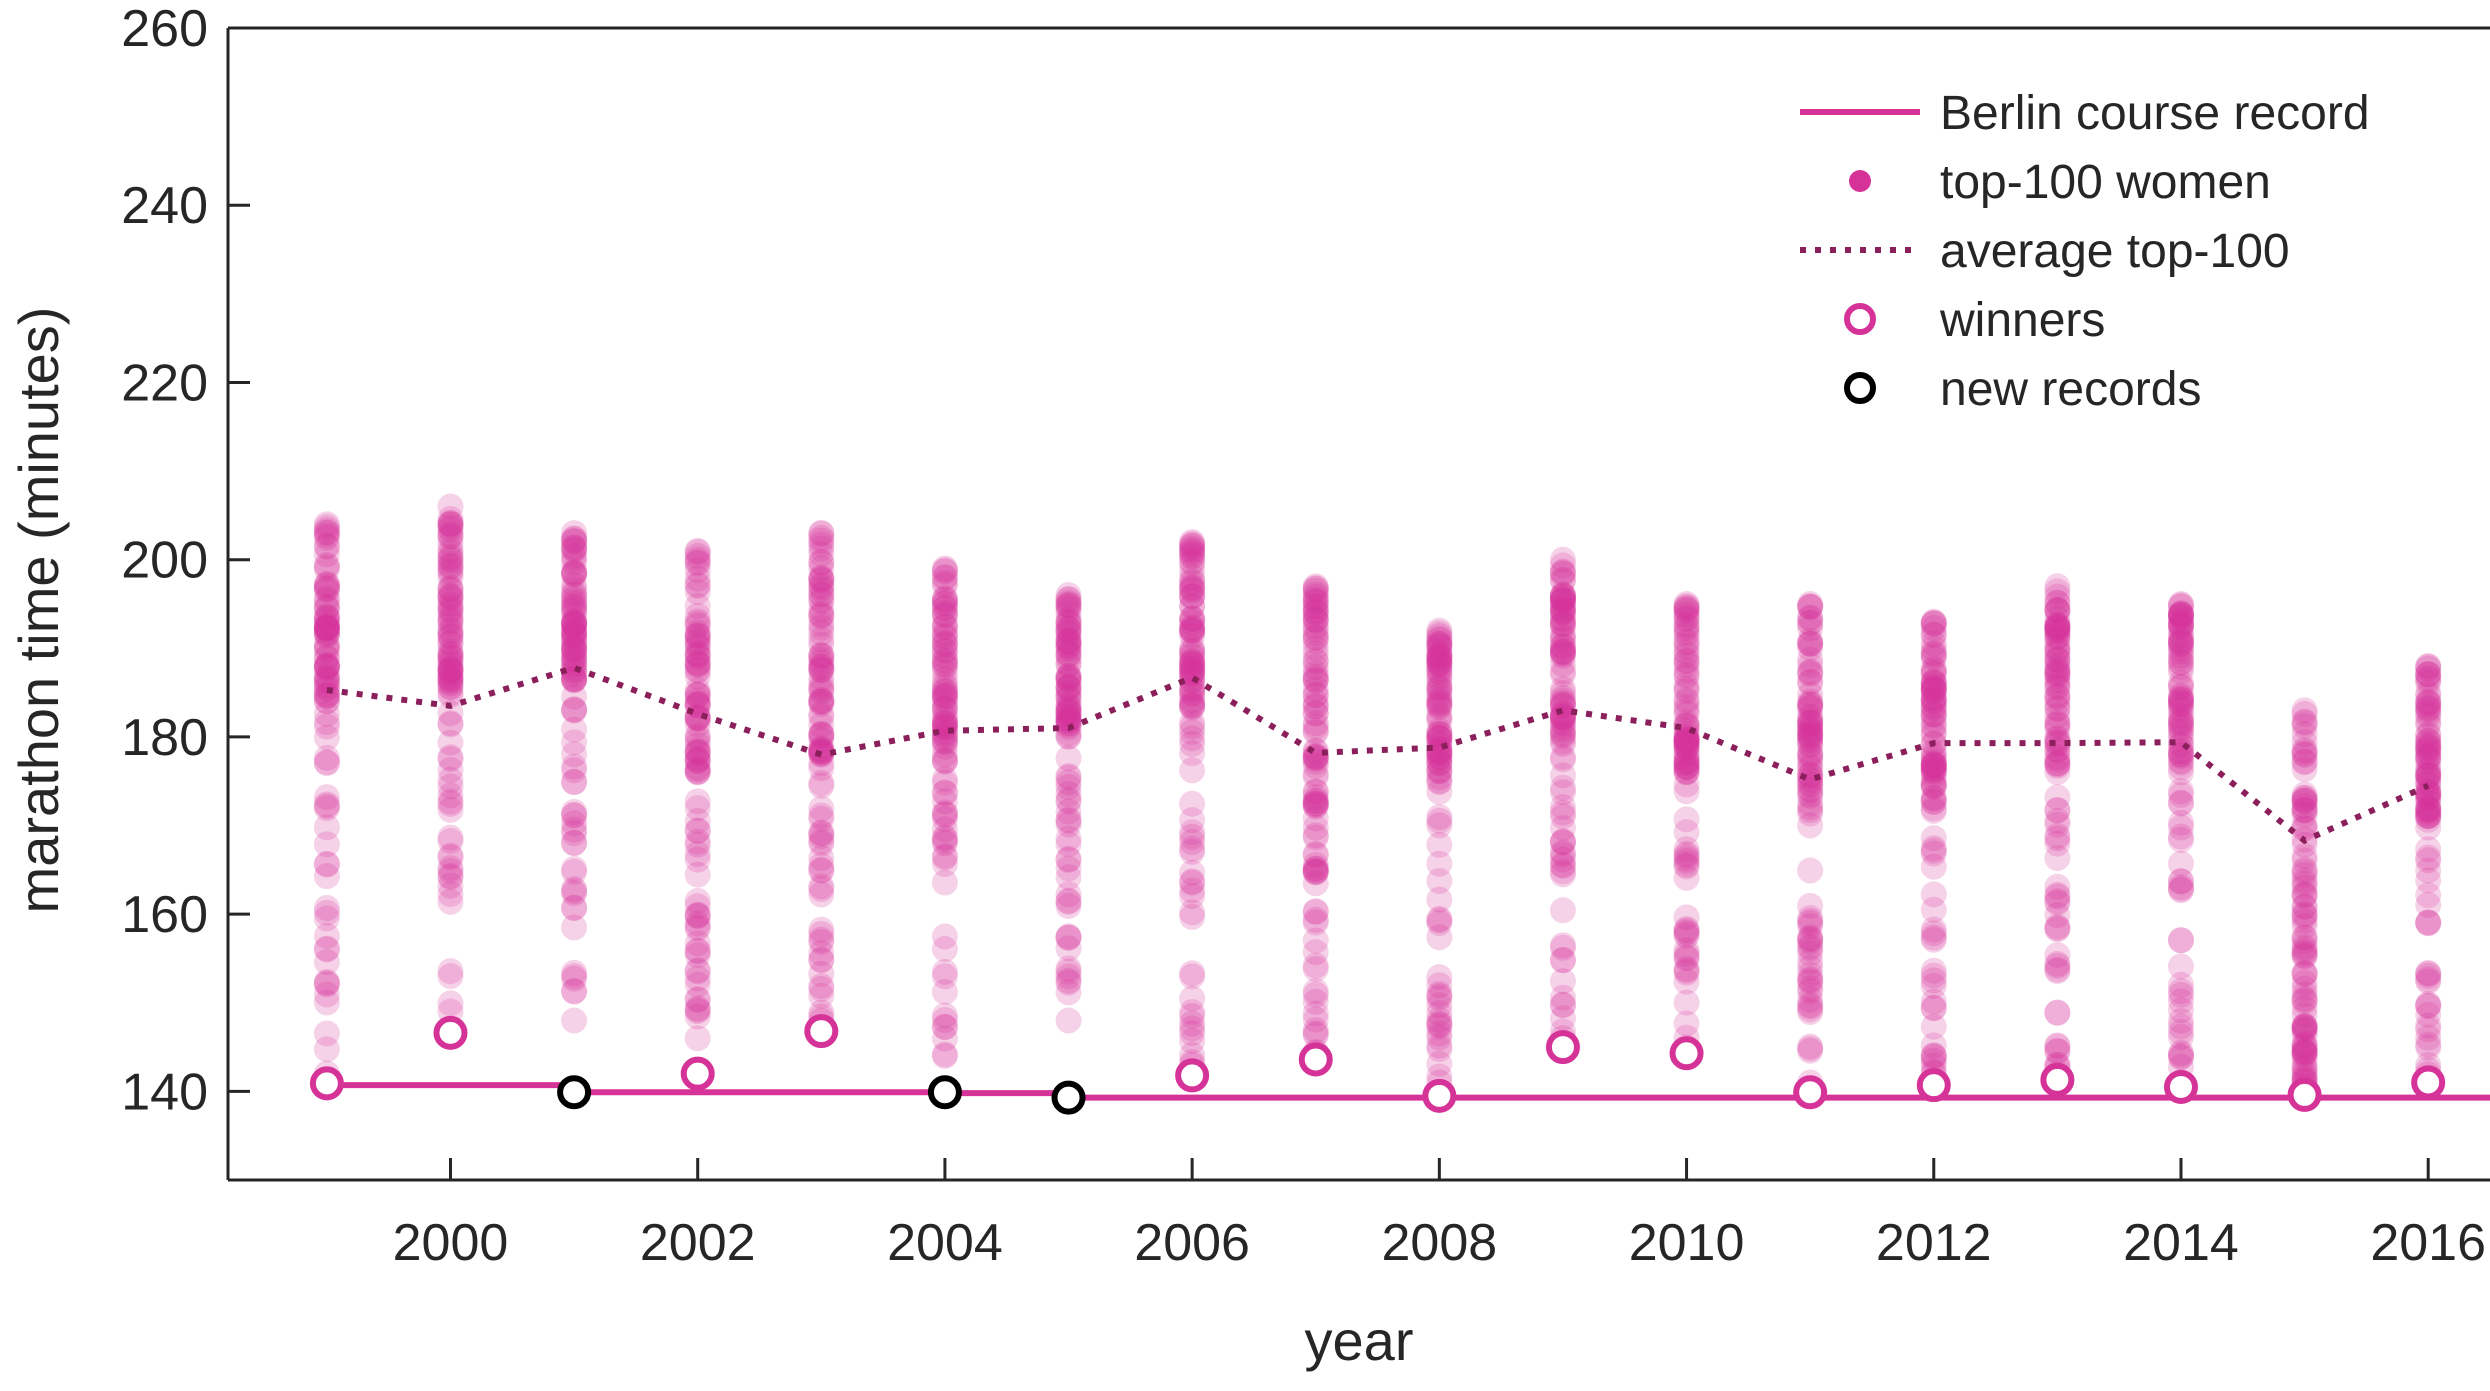  I want to click on winner-marker, so click(1686, 1053).